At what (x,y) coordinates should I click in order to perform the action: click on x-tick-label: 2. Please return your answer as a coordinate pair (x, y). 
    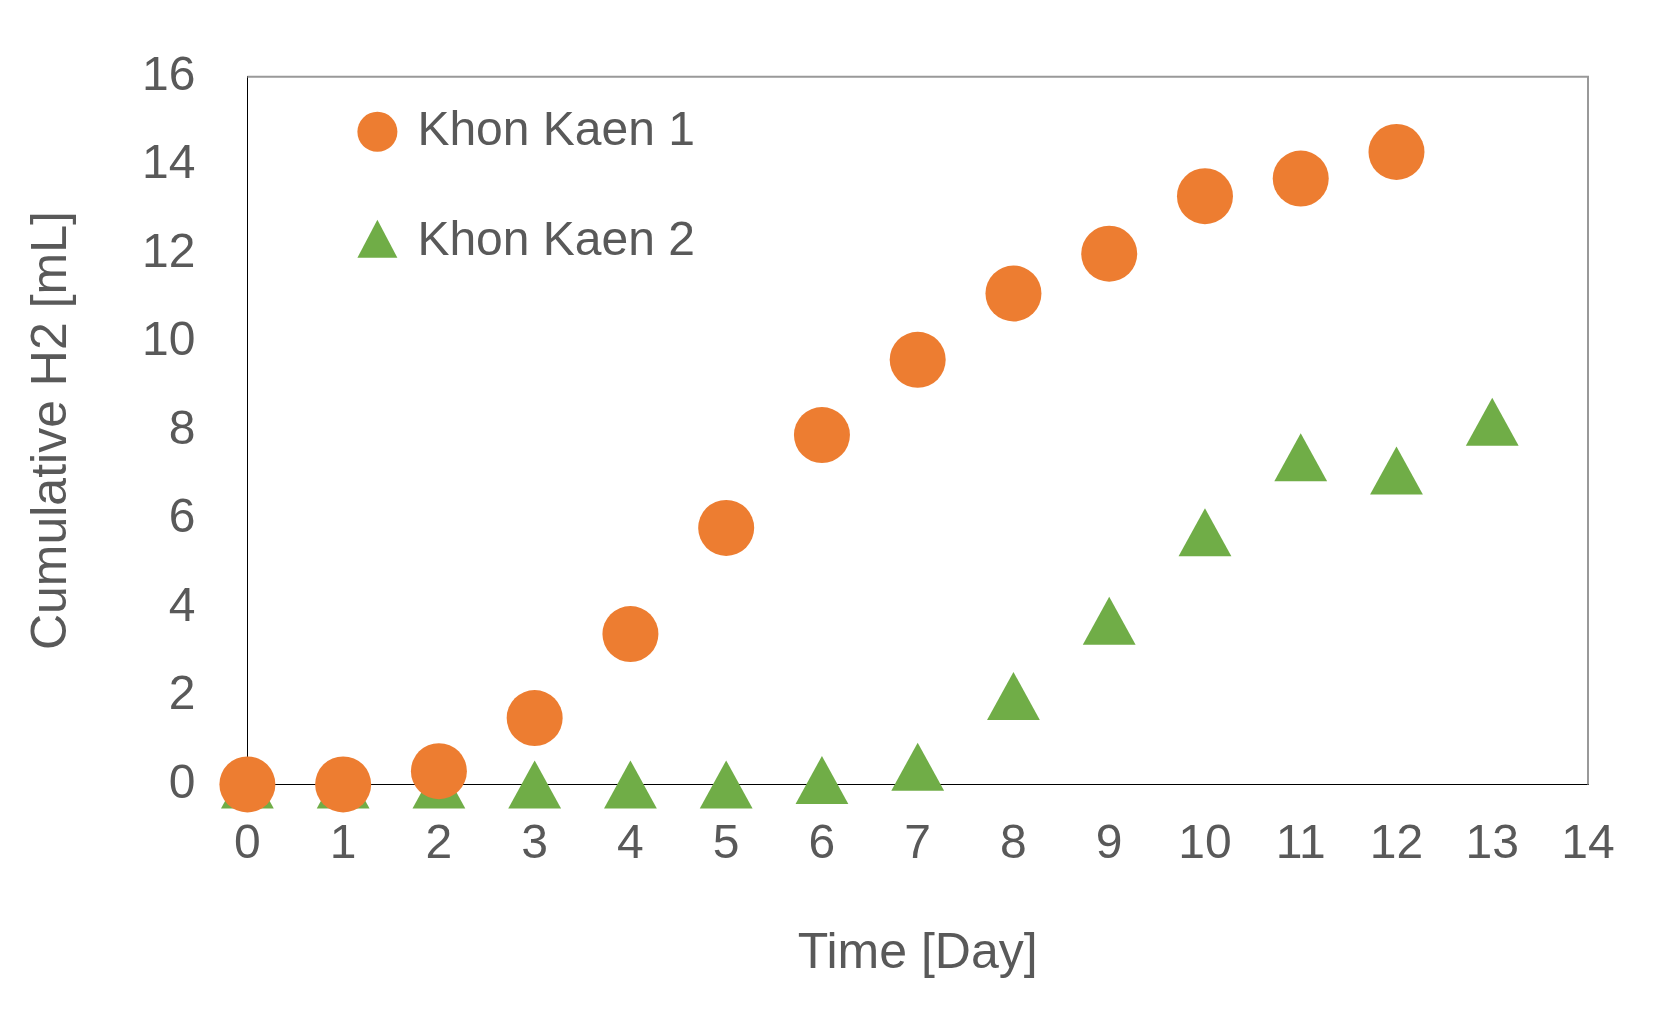
    Looking at the image, I should click on (439, 842).